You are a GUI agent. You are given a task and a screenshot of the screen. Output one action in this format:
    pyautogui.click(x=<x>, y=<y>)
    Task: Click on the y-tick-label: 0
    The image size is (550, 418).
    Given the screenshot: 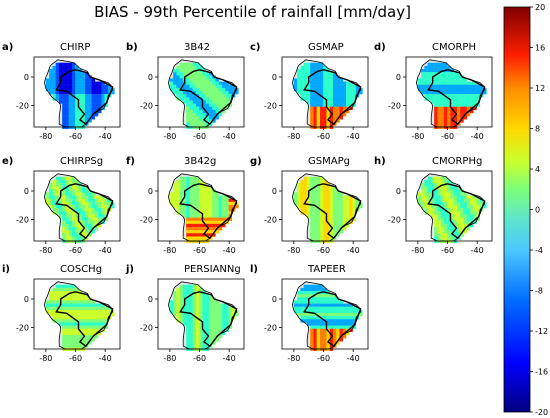 What is the action you would take?
    pyautogui.click(x=26, y=77)
    